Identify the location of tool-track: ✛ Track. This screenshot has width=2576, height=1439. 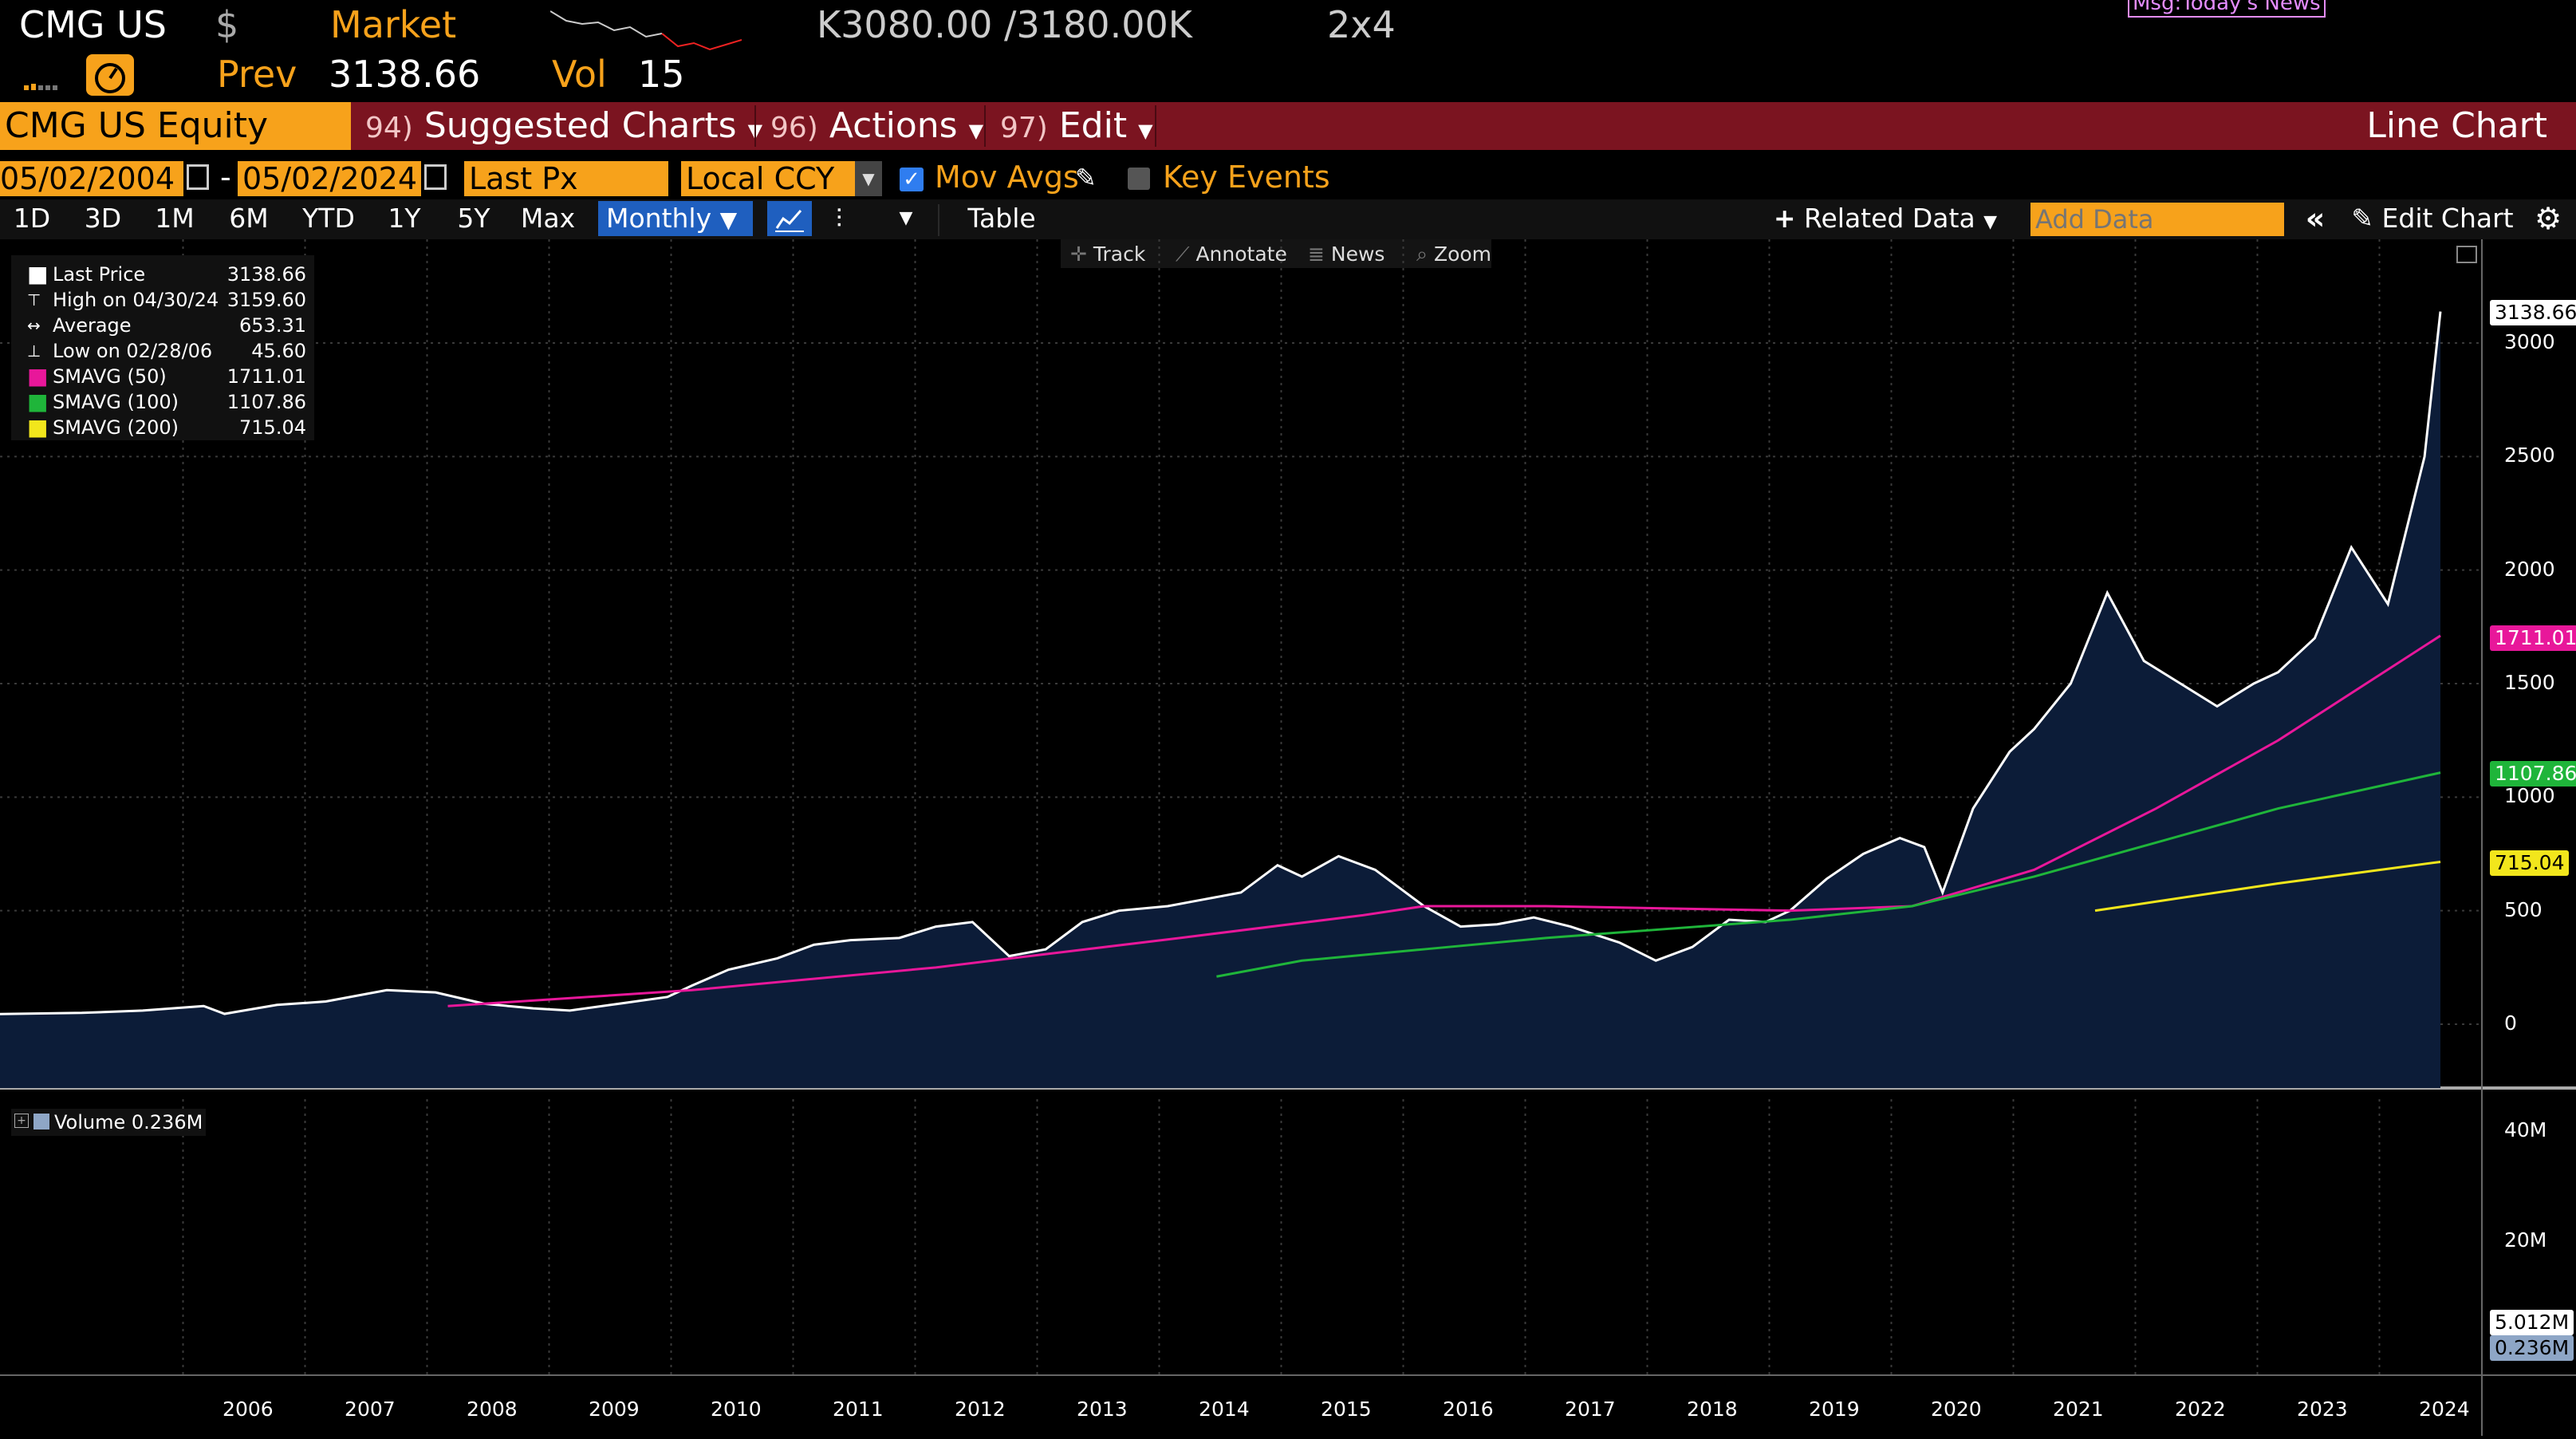
(1107, 255).